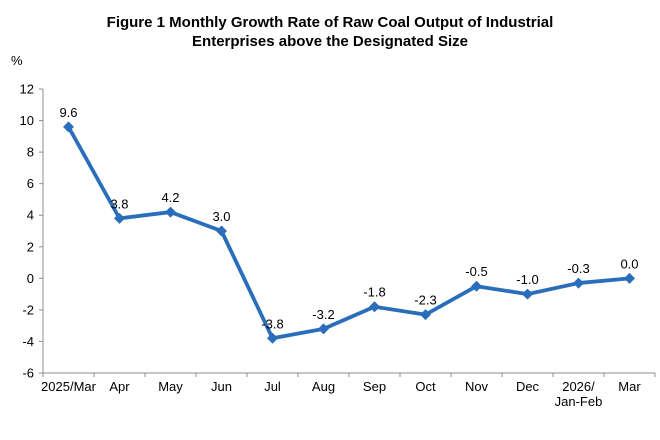 The width and height of the screenshot is (660, 440). Describe the element at coordinates (30, 278) in the screenshot. I see `y-axis-tick-label: 0` at that location.